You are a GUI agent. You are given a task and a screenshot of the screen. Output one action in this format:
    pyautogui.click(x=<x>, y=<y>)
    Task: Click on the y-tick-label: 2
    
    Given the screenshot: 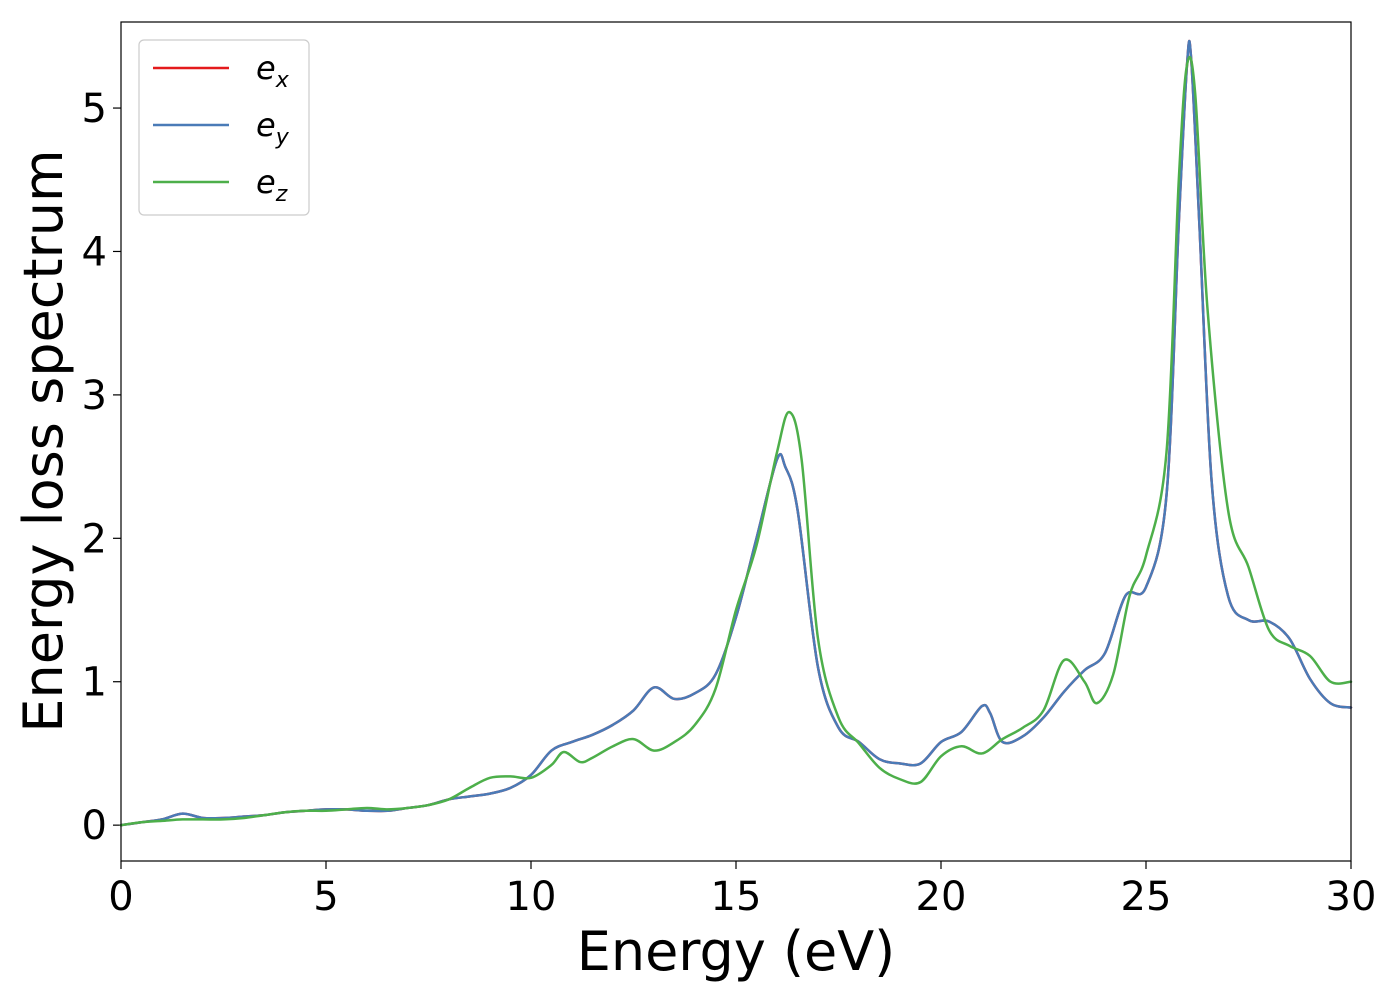 What is the action you would take?
    pyautogui.click(x=94, y=539)
    